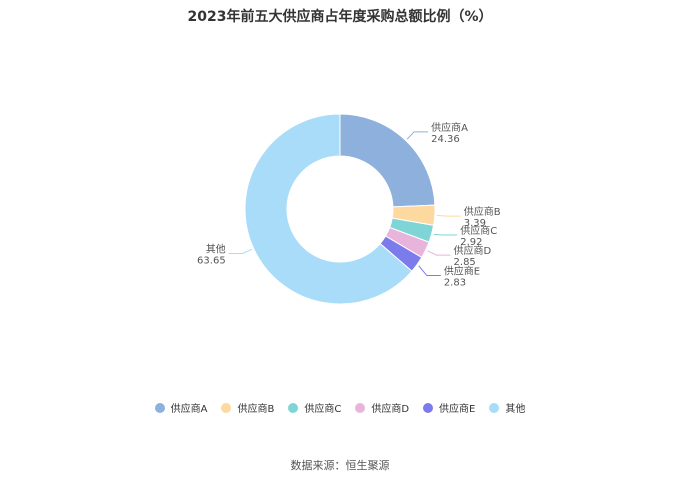  What do you see at coordinates (216, 248) in the screenshot?
I see `slice-label-6: 其他` at bounding box center [216, 248].